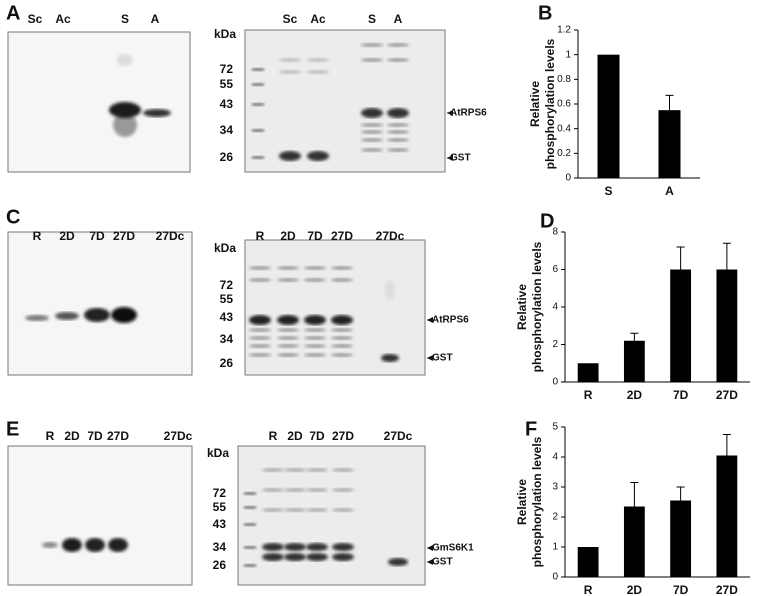 Image resolution: width=764 pixels, height=596 pixels. Describe the element at coordinates (227, 69) in the screenshot. I see `marker-label: 72` at that location.